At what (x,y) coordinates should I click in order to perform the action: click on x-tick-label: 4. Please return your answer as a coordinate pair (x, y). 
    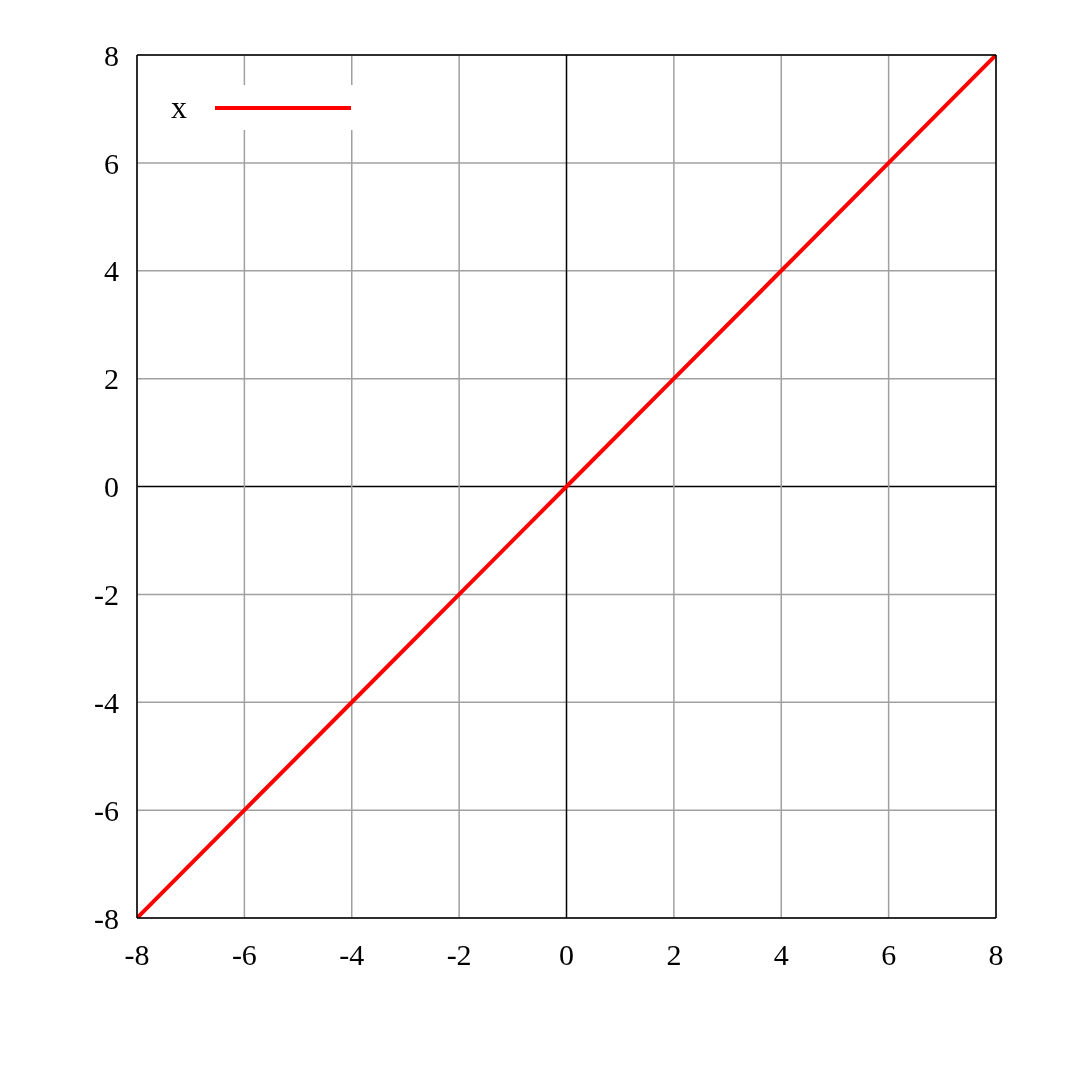
    Looking at the image, I should click on (781, 955).